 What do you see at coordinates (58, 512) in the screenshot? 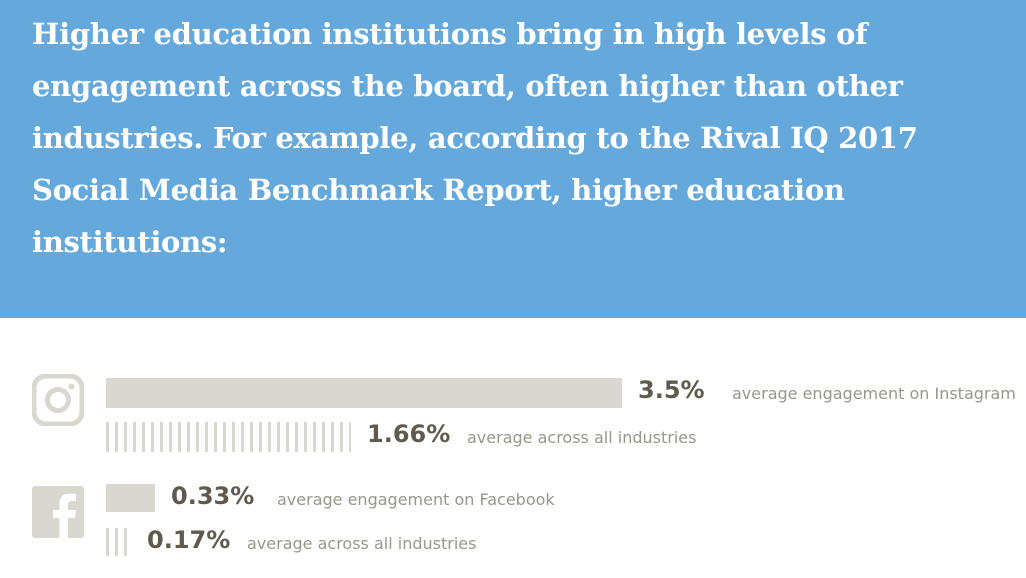
I see `facebook-icon` at bounding box center [58, 512].